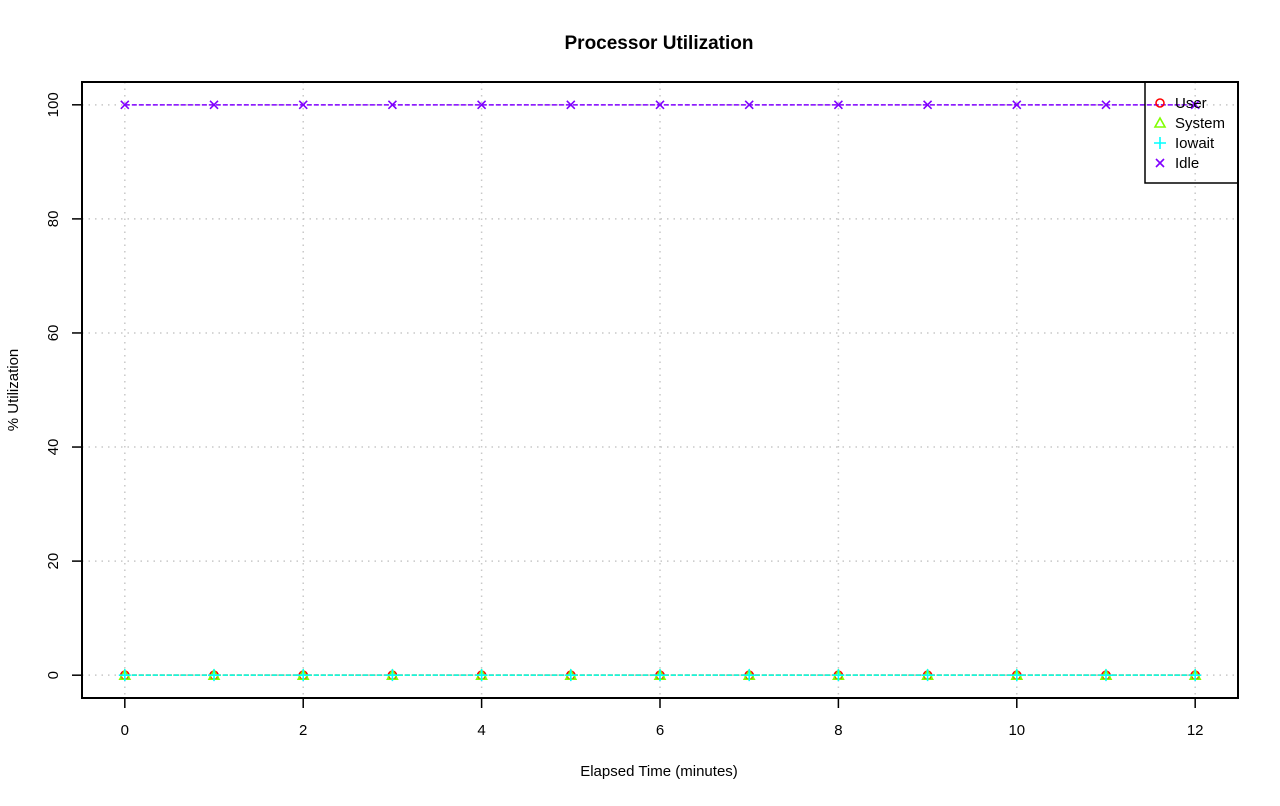 Image resolution: width=1280 pixels, height=806 pixels. I want to click on y-tick-label: 80, so click(53, 219).